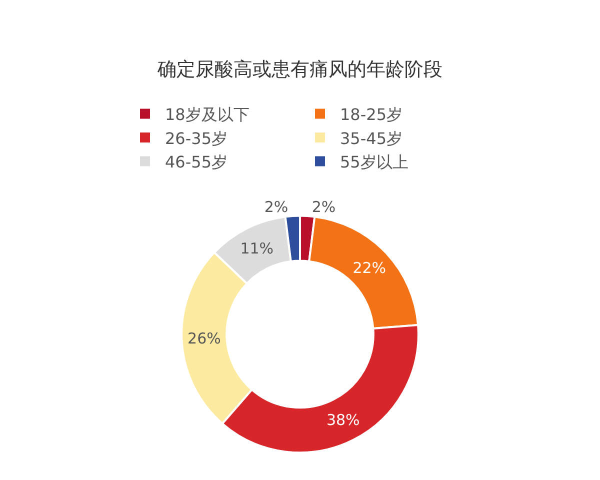 The height and width of the screenshot is (480, 600). What do you see at coordinates (257, 249) in the screenshot?
I see `data-label: 11%` at bounding box center [257, 249].